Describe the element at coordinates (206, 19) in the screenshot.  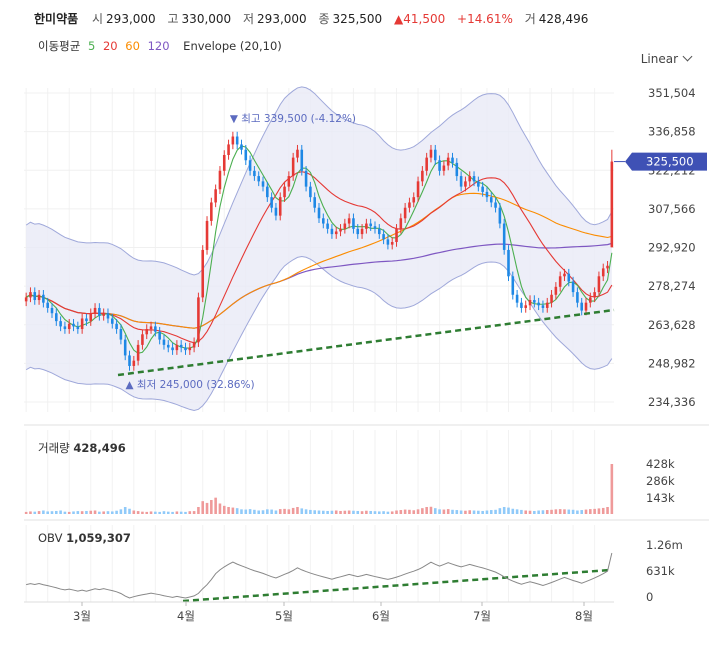
I see `high-value: 330,000` at that location.